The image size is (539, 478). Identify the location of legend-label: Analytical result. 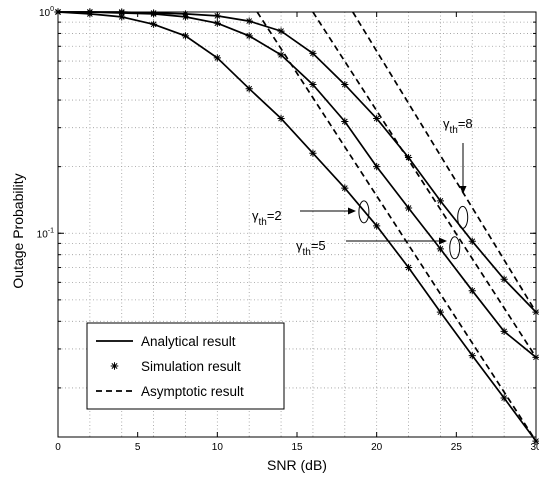
(188, 341).